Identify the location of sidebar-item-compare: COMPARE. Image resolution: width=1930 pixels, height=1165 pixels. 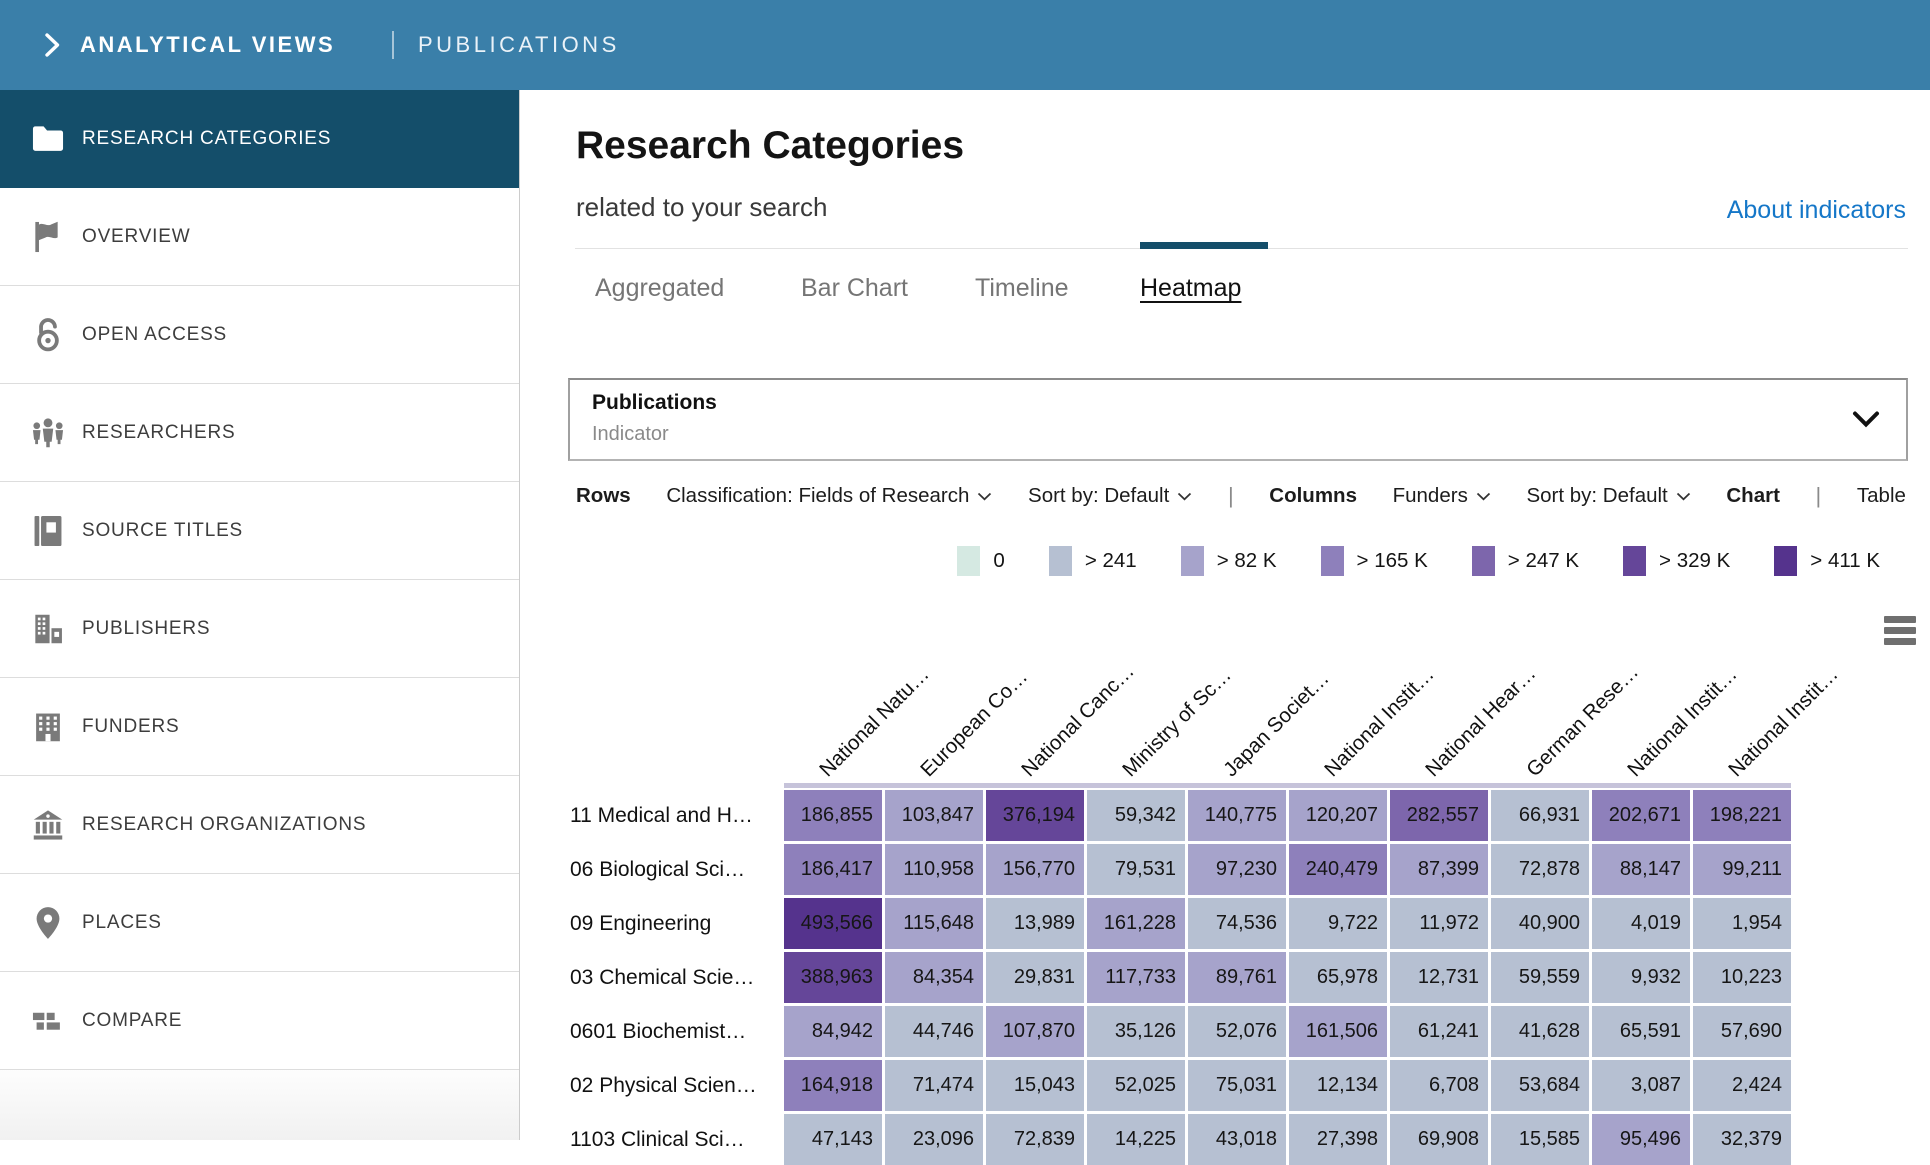
(259, 1021).